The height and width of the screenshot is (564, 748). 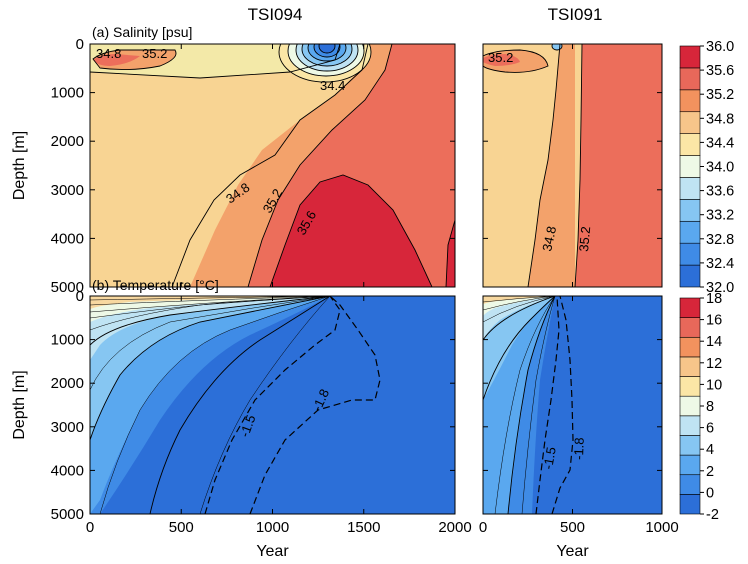 I want to click on colorbar-tick-label: 36.0, so click(x=720, y=47).